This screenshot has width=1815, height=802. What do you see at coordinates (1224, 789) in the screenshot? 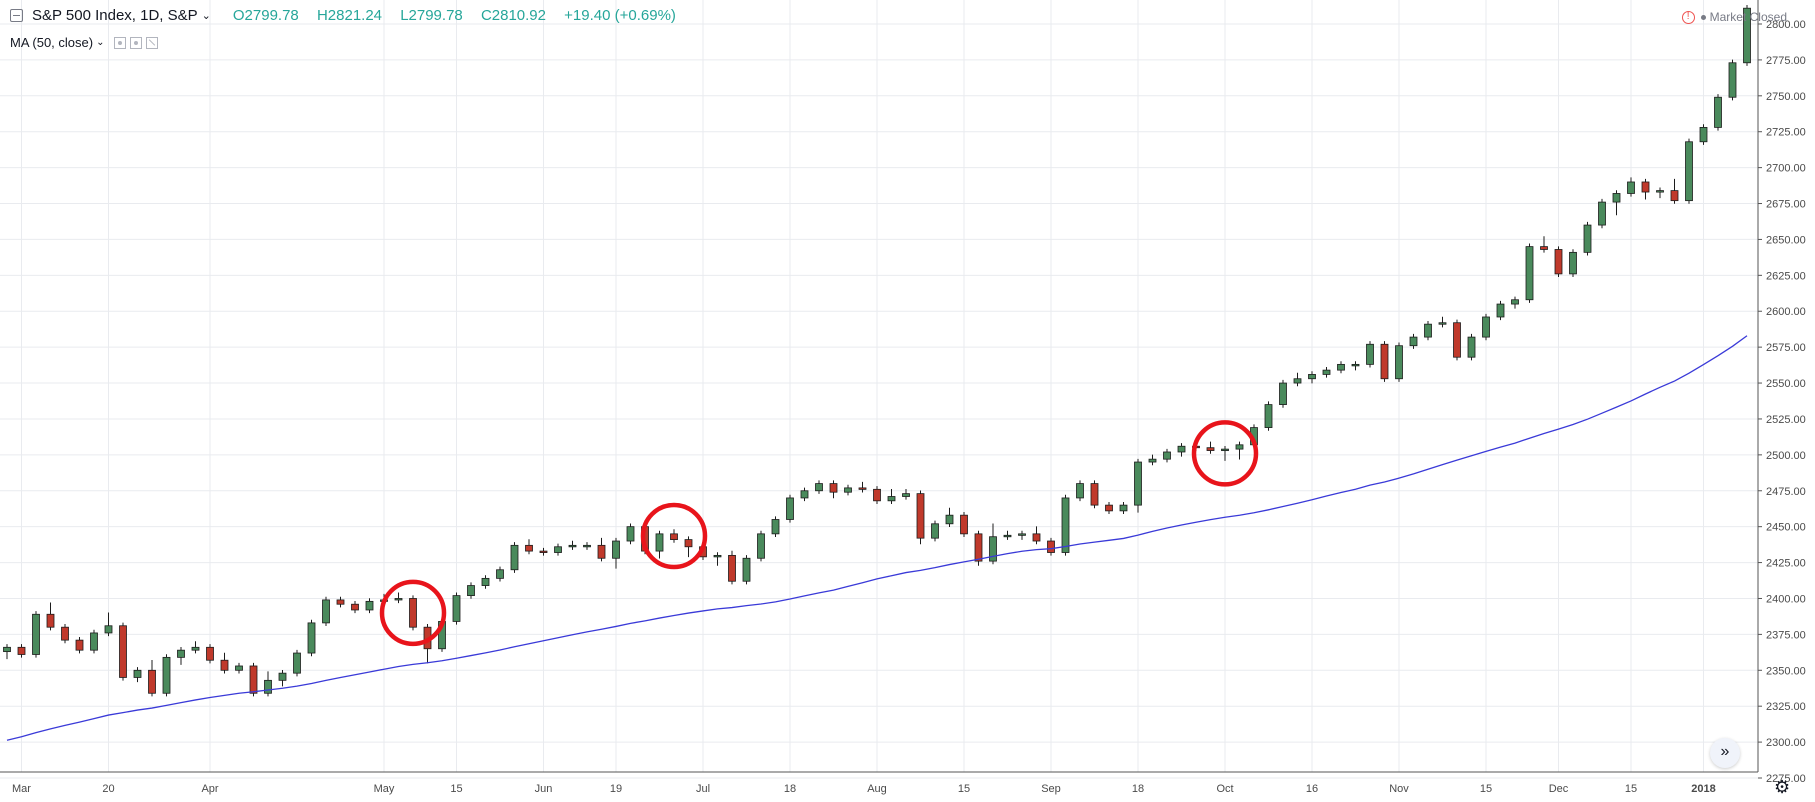
I see `x-tick-label: Oct` at bounding box center [1224, 789].